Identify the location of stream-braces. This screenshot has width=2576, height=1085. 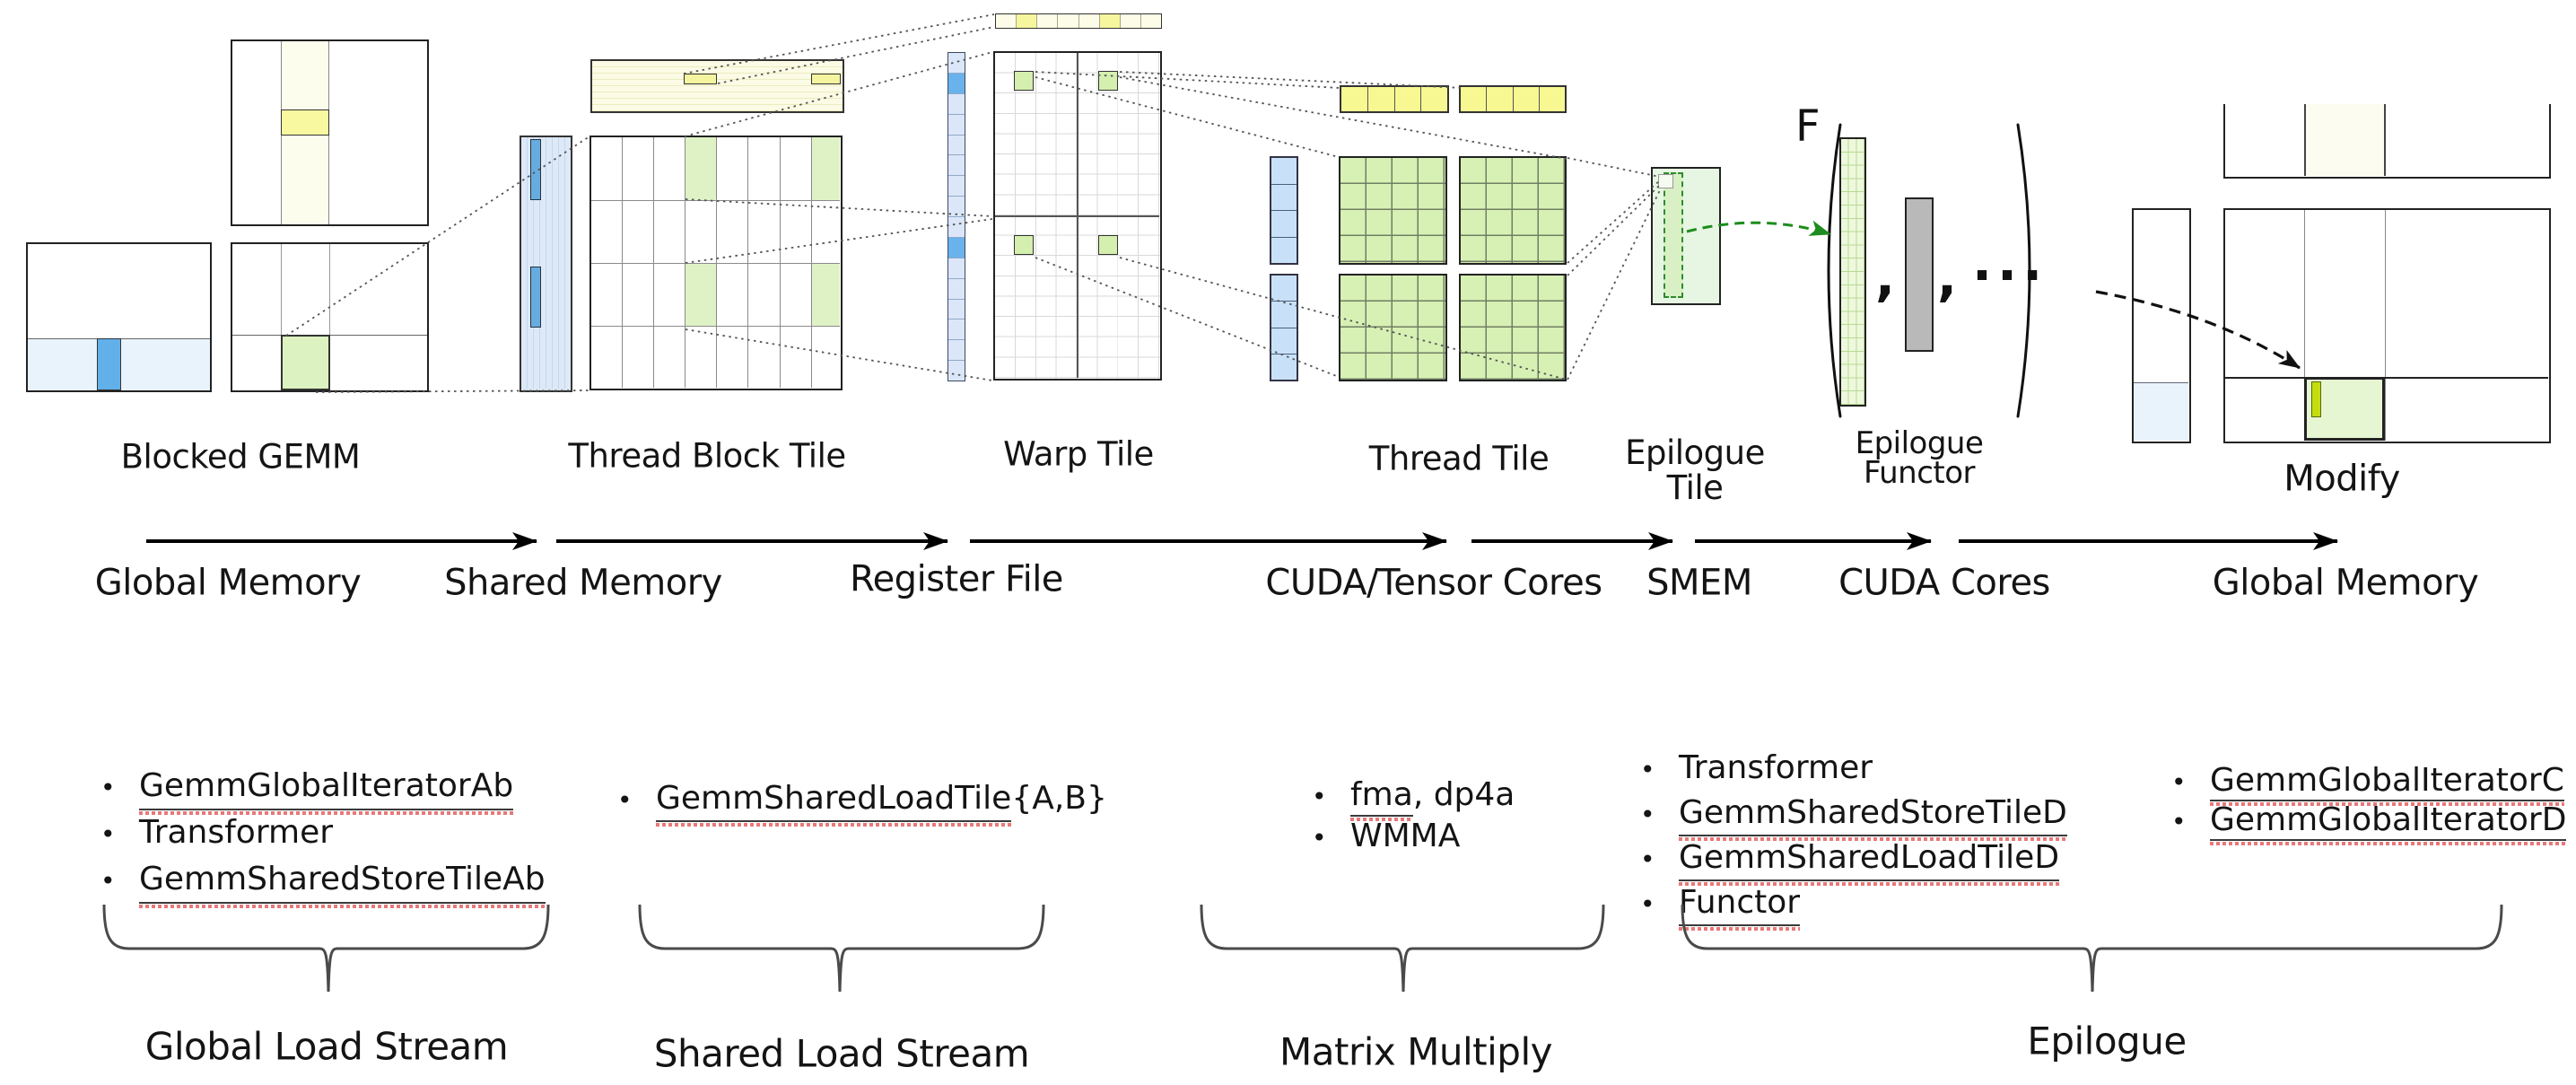
(1303, 949).